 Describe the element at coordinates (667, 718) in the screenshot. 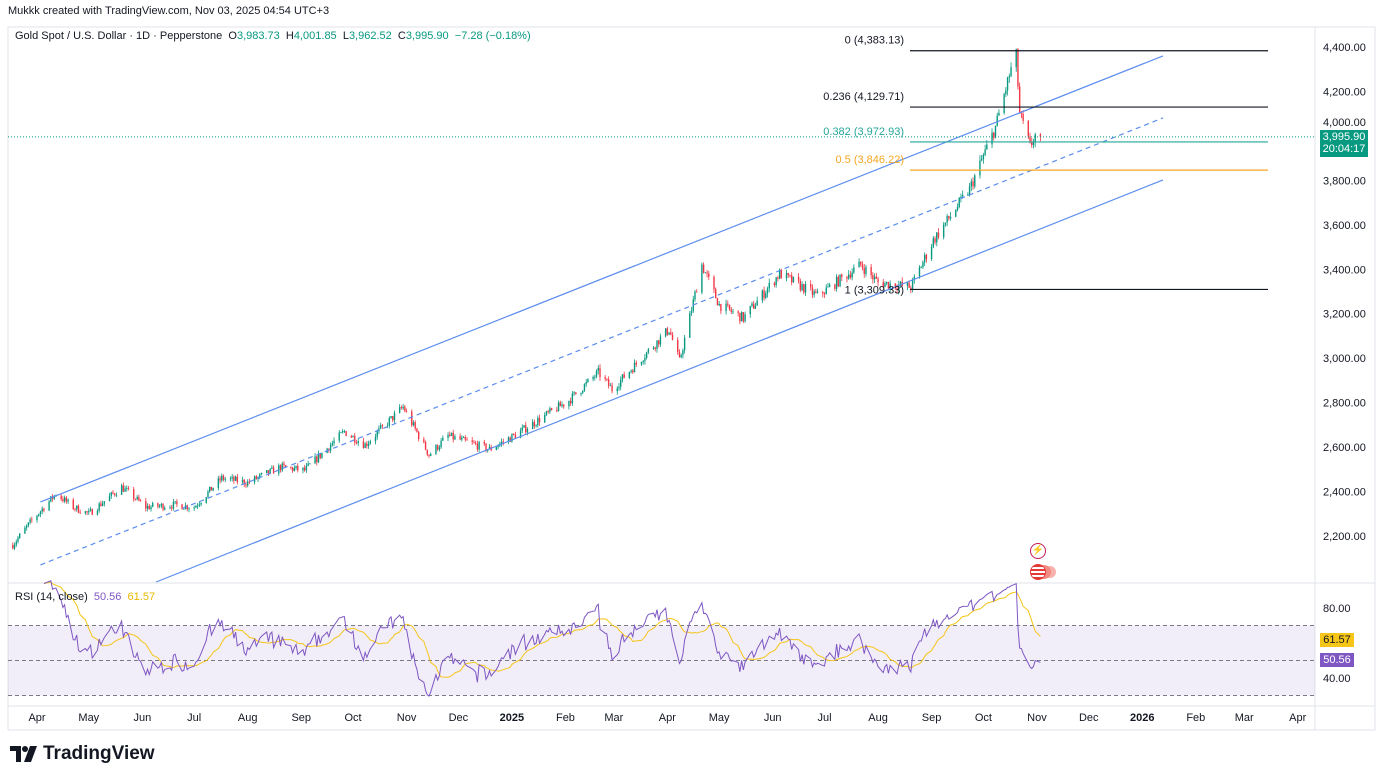

I see `time-tick-label: Apr` at that location.